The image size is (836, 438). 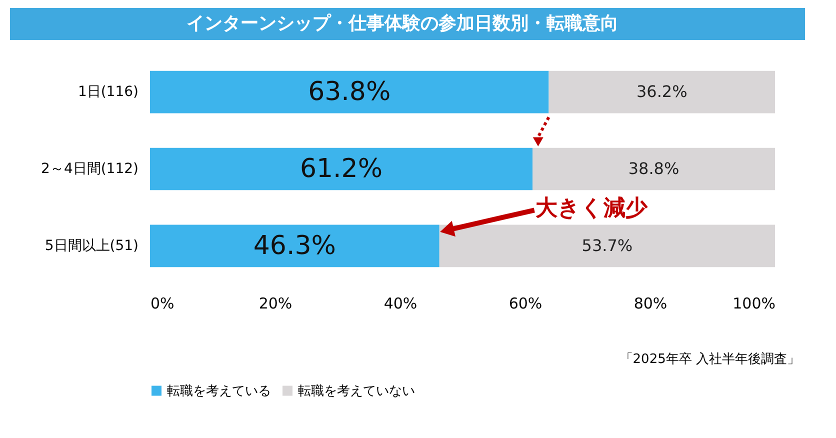 What do you see at coordinates (754, 303) in the screenshot?
I see `x-tick-label: 100%` at bounding box center [754, 303].